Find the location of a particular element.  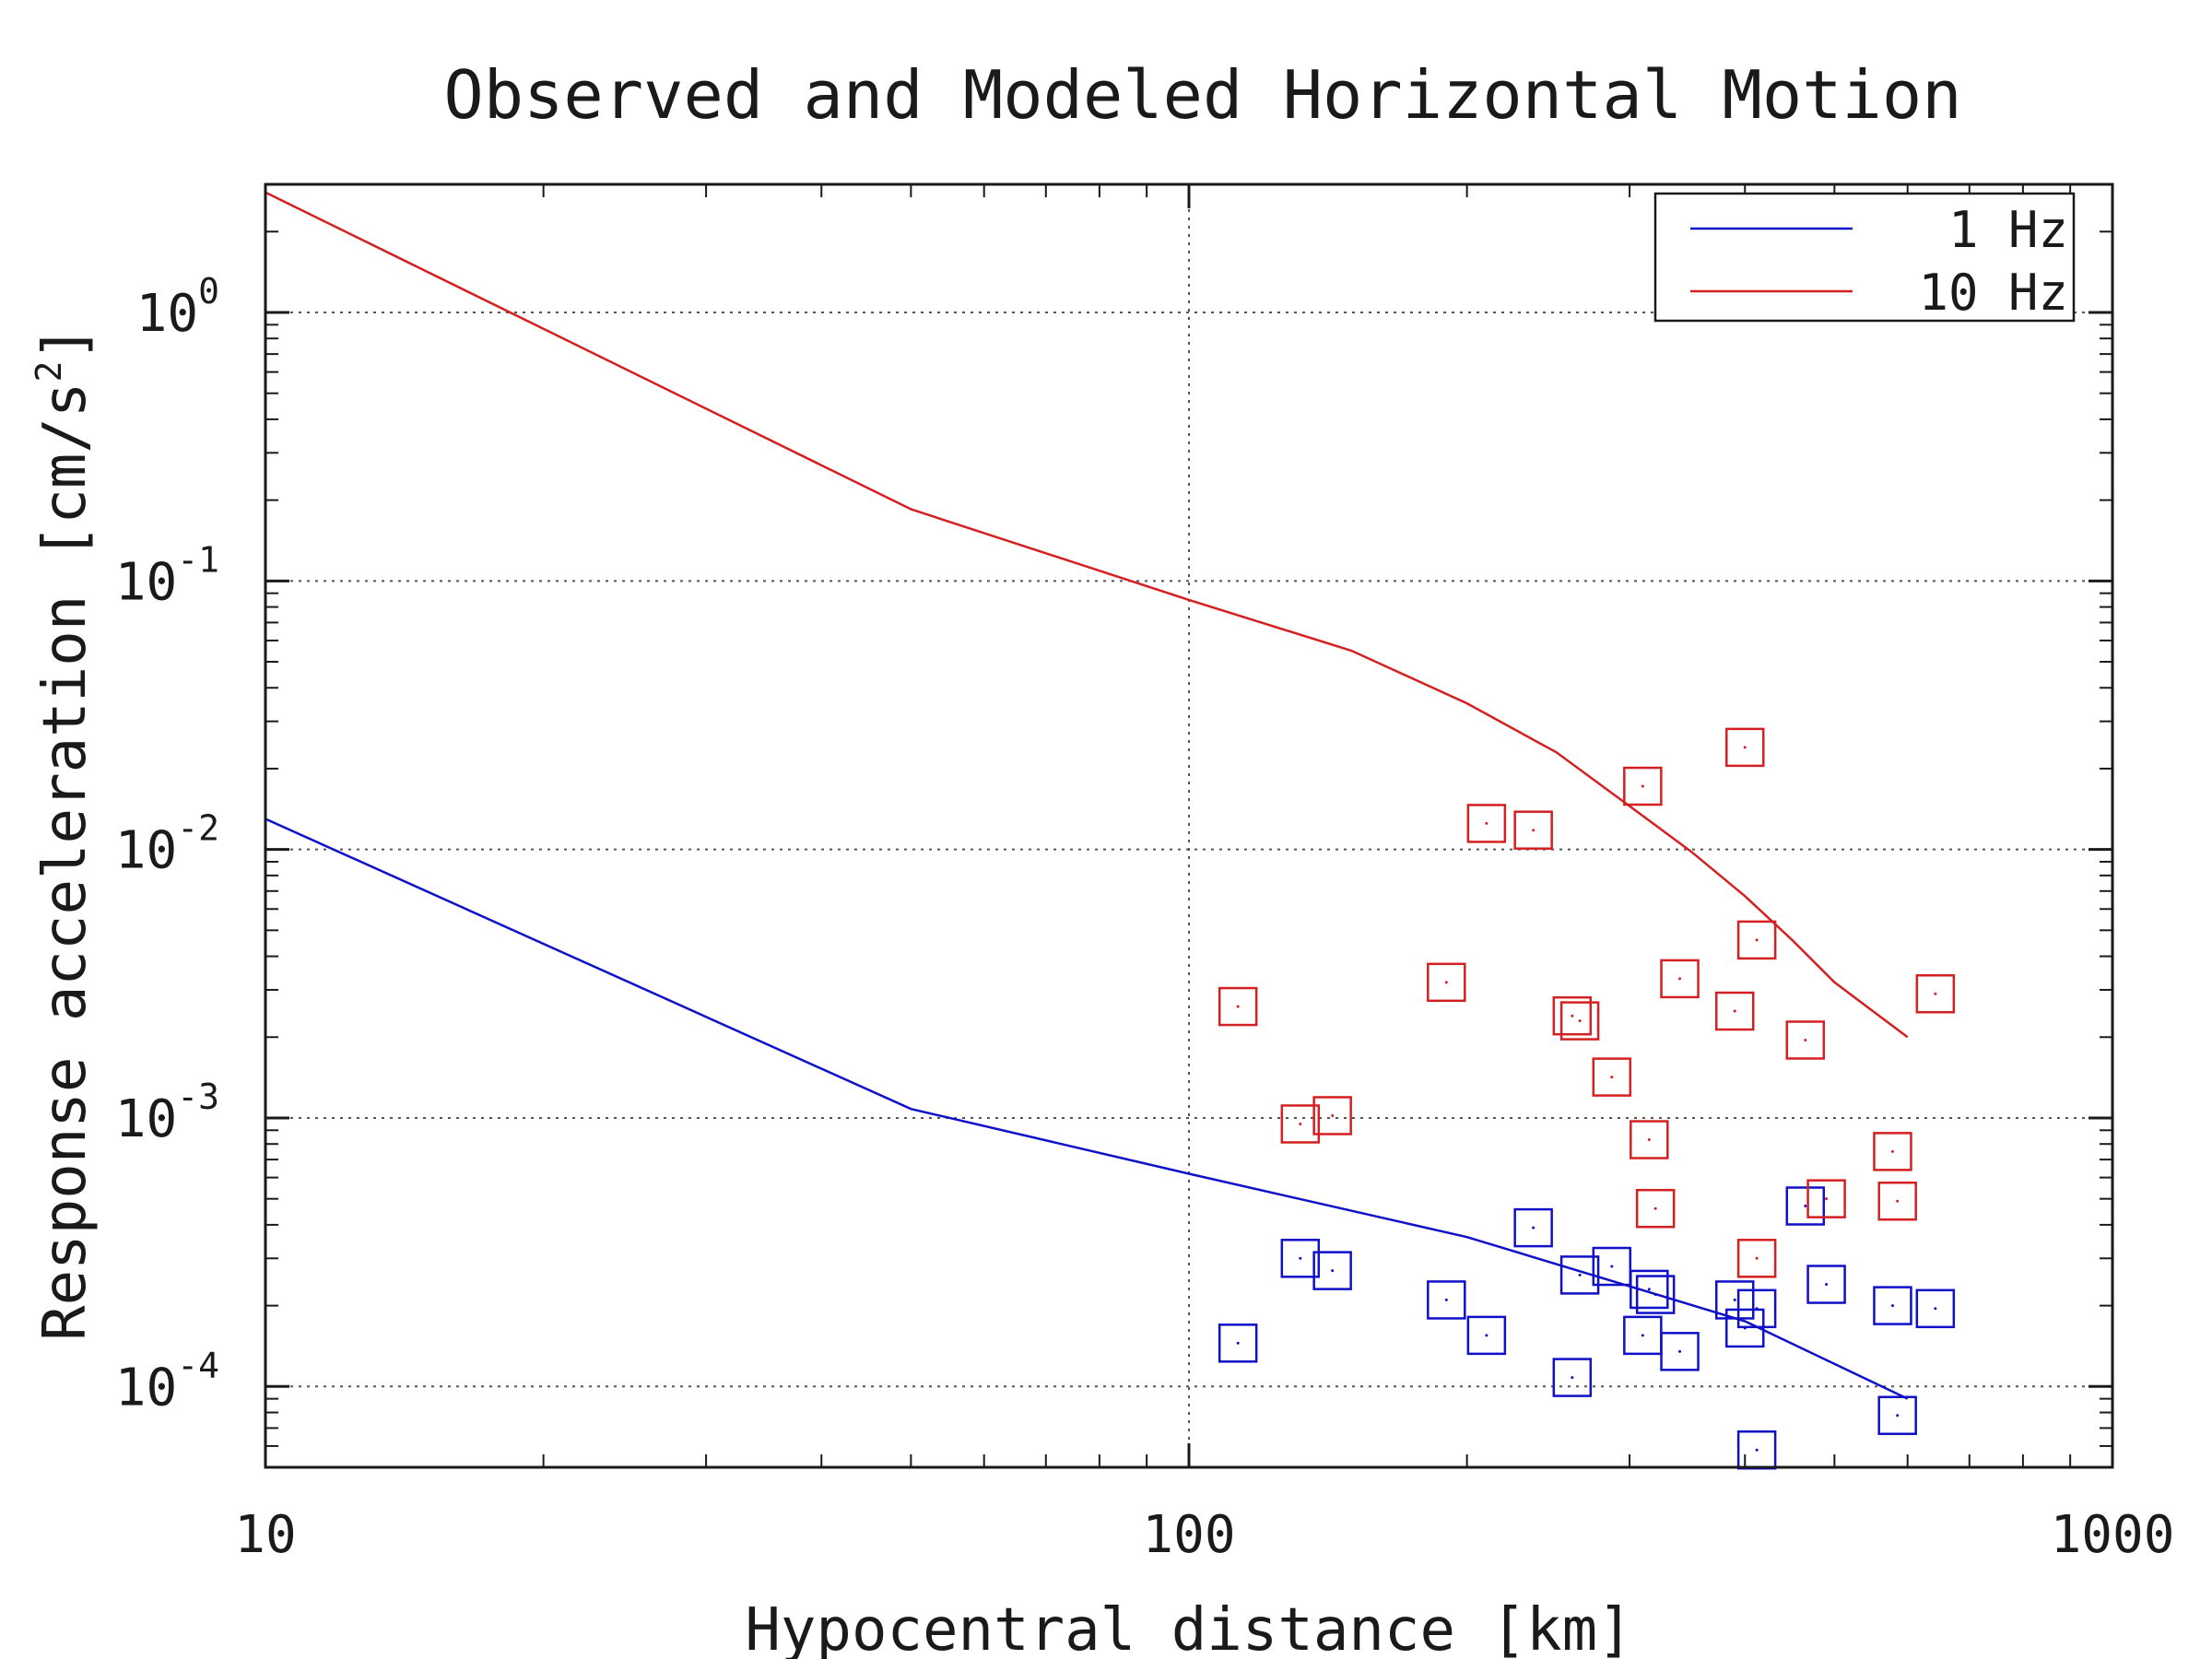

x-tick-labels: 10 100 1000 is located at coordinates (1204, 1535).